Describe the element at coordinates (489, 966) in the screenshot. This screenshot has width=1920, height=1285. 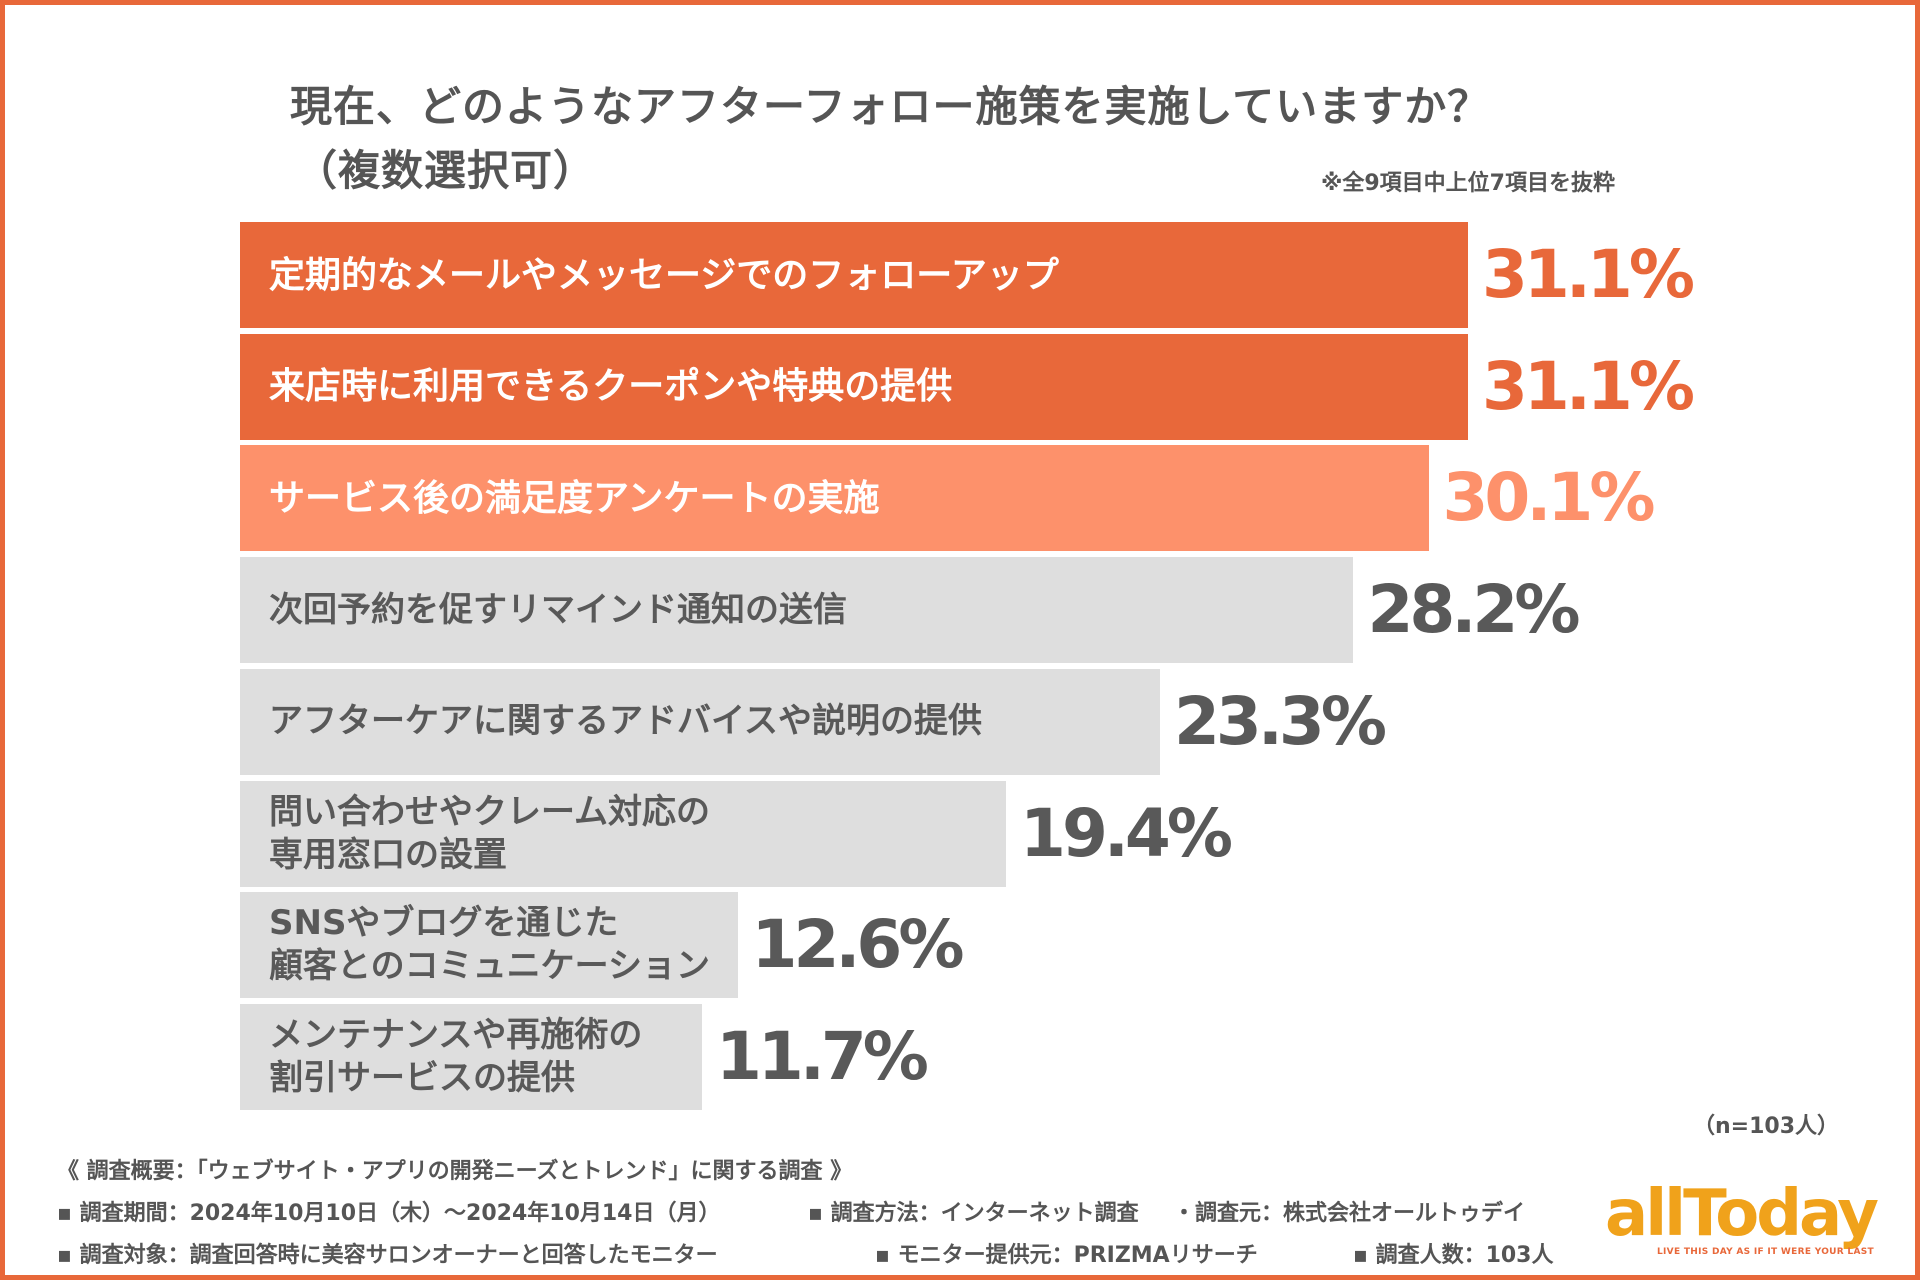
I see `category-label-line: 顧客とのコミュニケーション` at that location.